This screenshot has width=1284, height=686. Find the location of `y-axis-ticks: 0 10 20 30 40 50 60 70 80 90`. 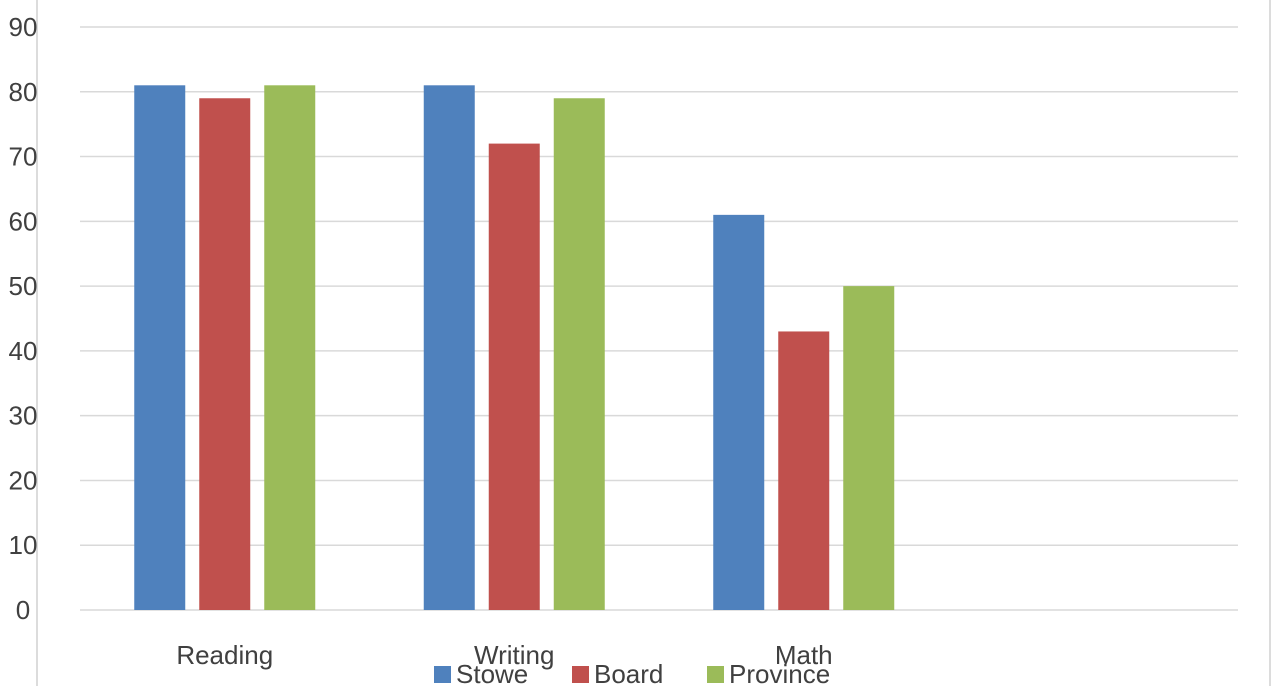

y-axis-ticks: 0 10 20 30 40 50 60 70 80 90 is located at coordinates (23, 318).